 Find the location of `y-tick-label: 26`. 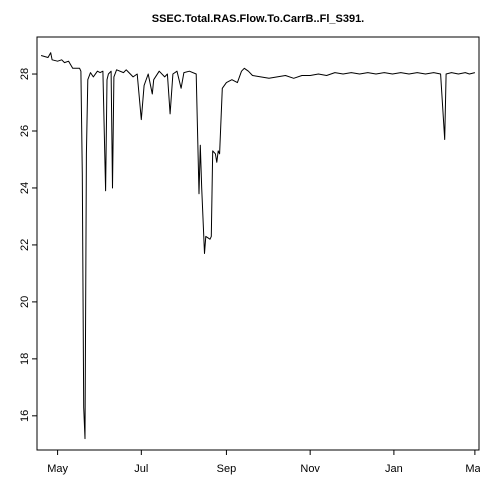

y-tick-label: 26 is located at coordinates (25, 131).